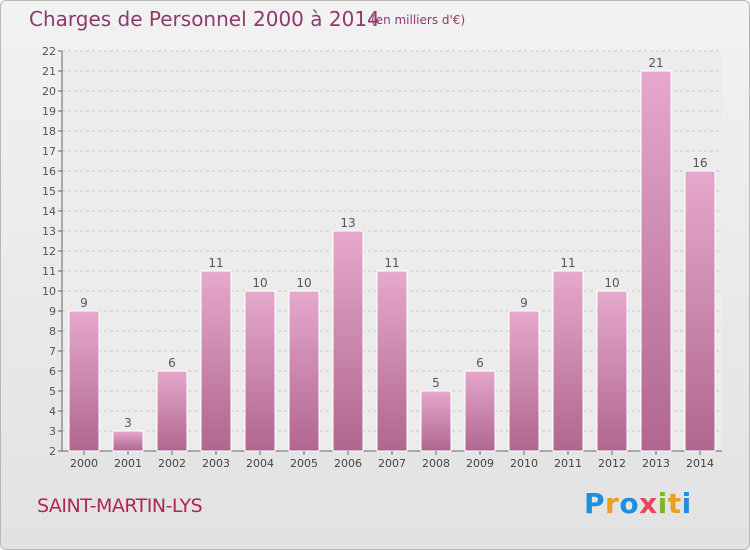 The height and width of the screenshot is (550, 750). I want to click on y-tick-label: 22, so click(49, 51).